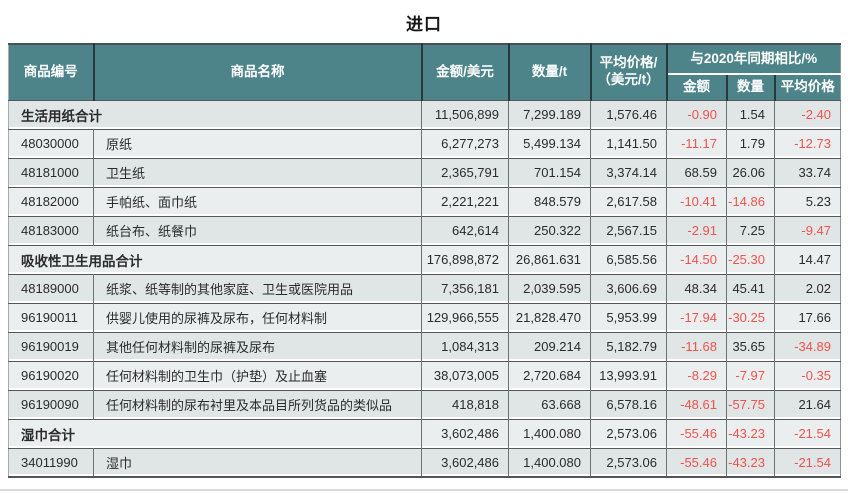 This screenshot has width=848, height=494. Describe the element at coordinates (753, 59) in the screenshot. I see `col-header-yoy-group: 与2020年同期相比/%` at that location.